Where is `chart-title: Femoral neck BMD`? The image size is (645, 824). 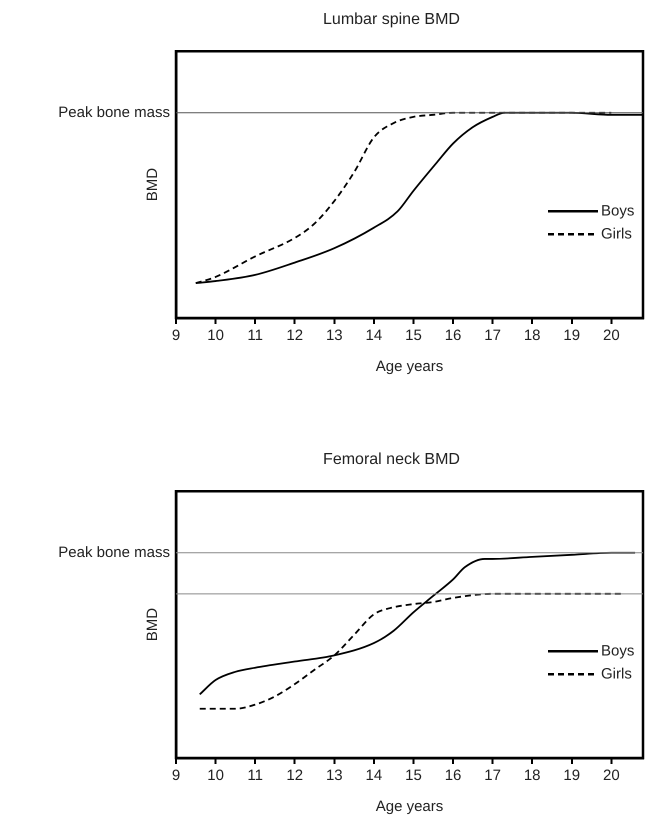
chart-title: Femoral neck BMD is located at coordinates (391, 459).